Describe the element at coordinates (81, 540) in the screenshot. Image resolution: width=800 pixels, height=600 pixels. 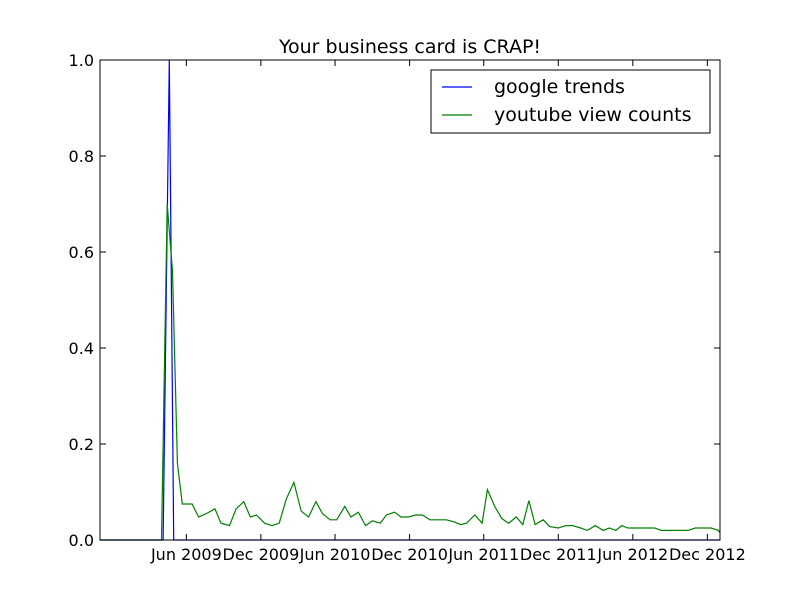
I see `y-tick-label: 0.0` at that location.